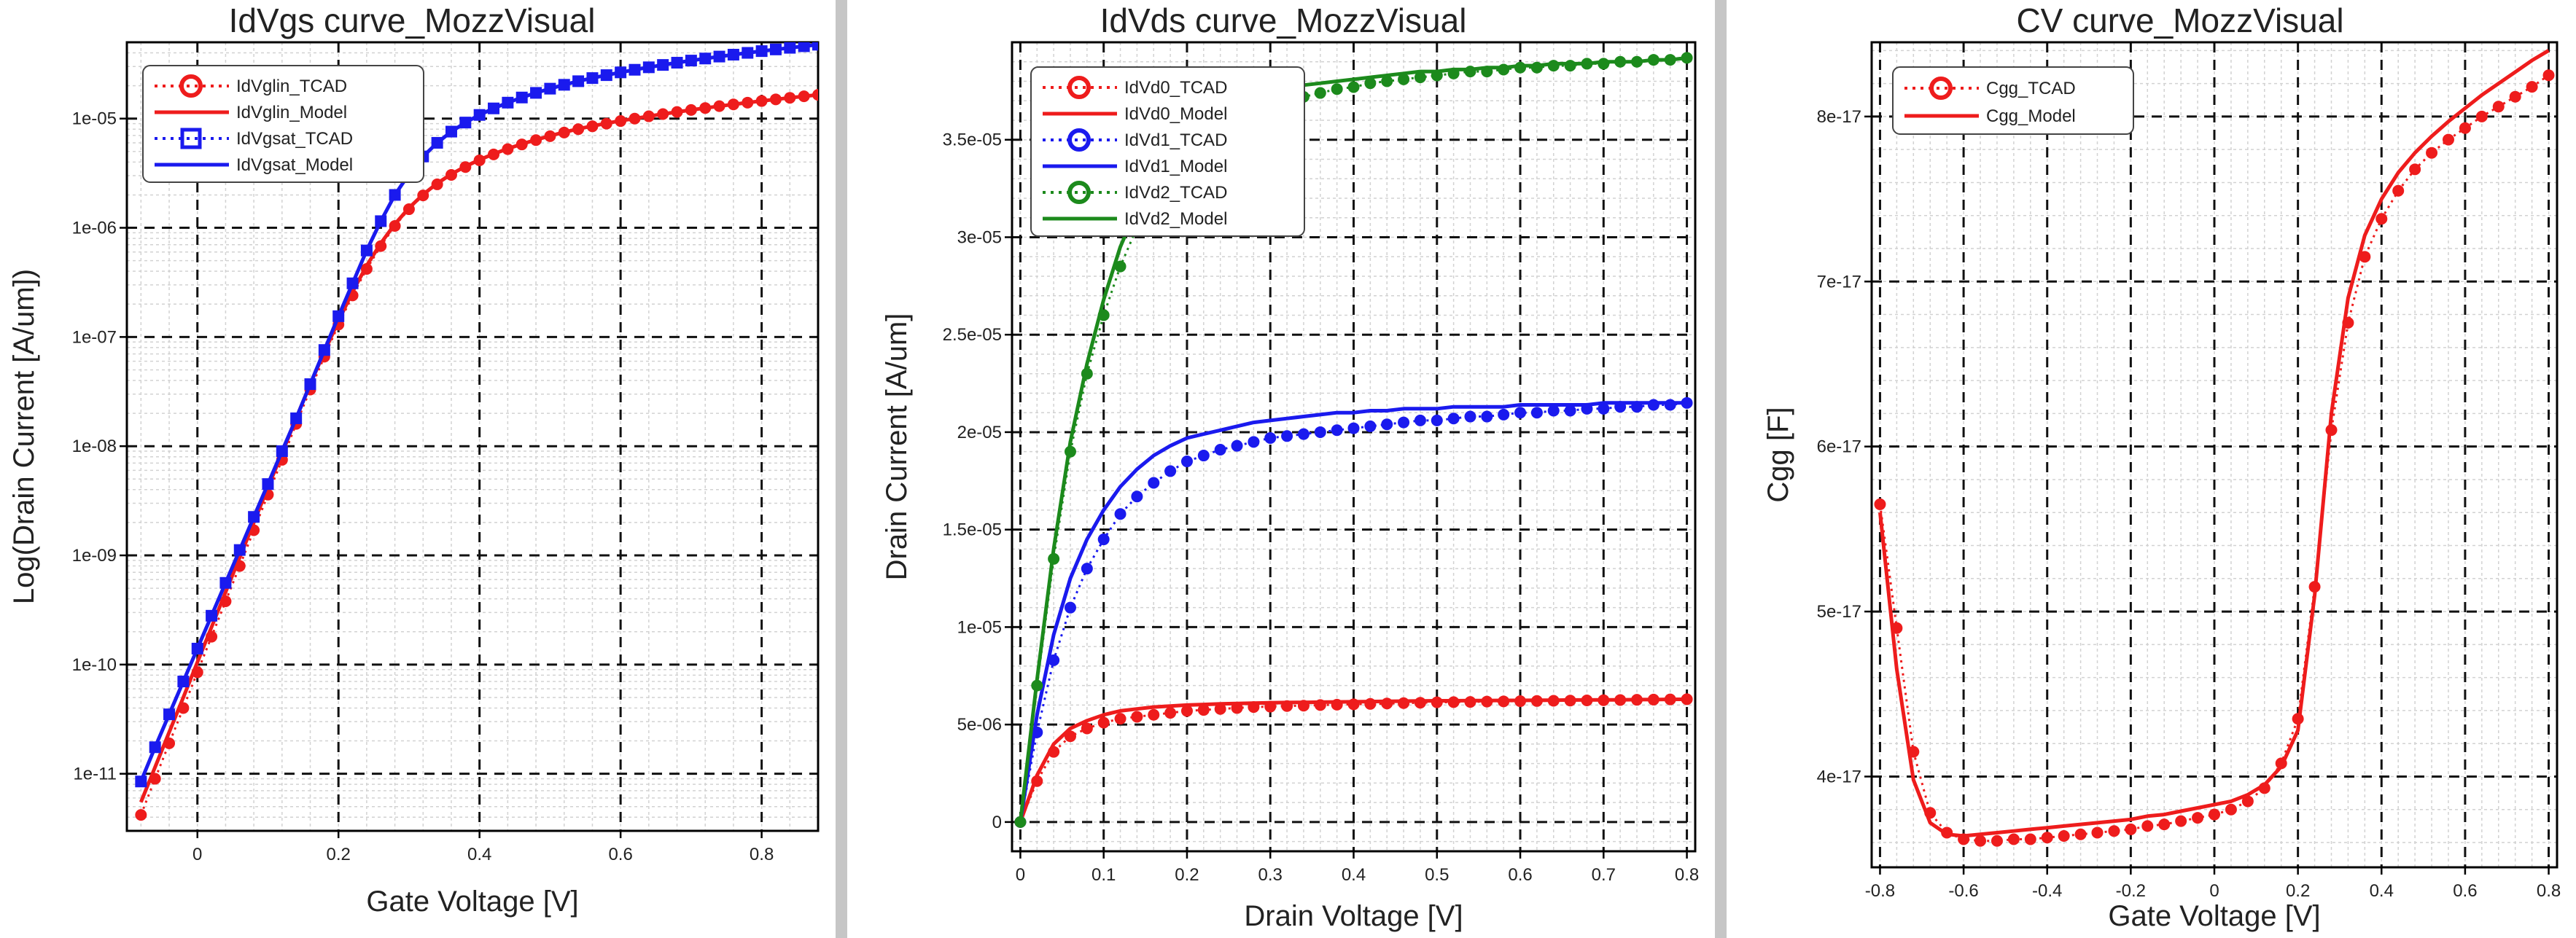  What do you see at coordinates (1880, 891) in the screenshot?
I see `x-tick-label: -0.8` at bounding box center [1880, 891].